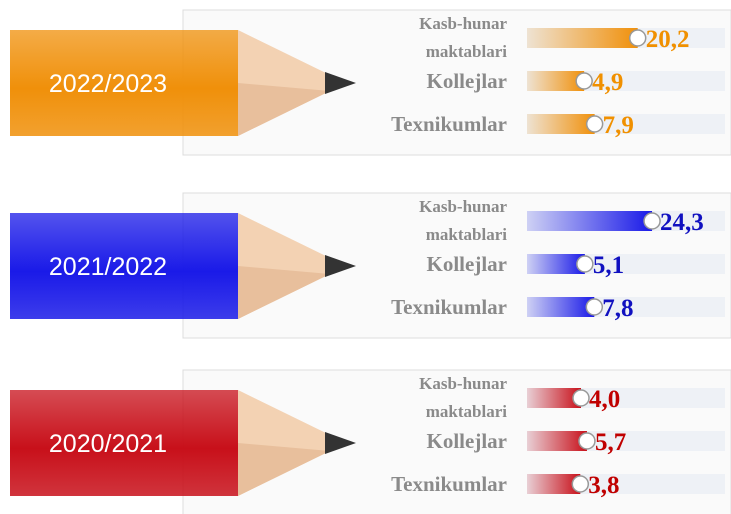 The width and height of the screenshot is (731, 514). Describe the element at coordinates (108, 84) in the screenshot. I see `pencil-title: 2022/2023` at that location.